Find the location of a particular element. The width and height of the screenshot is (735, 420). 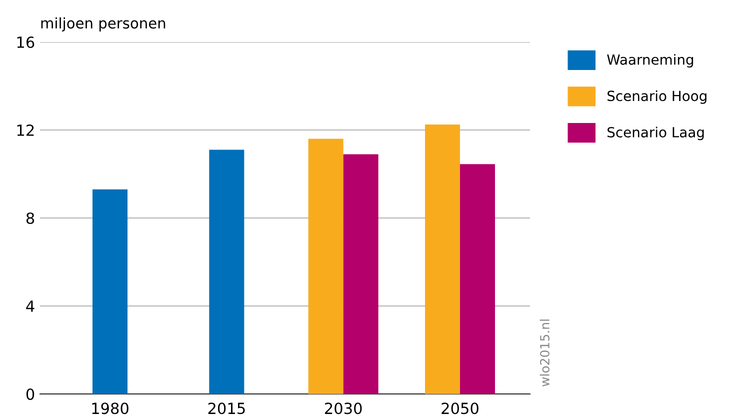

y-tick-label: 8 is located at coordinates (30, 218).